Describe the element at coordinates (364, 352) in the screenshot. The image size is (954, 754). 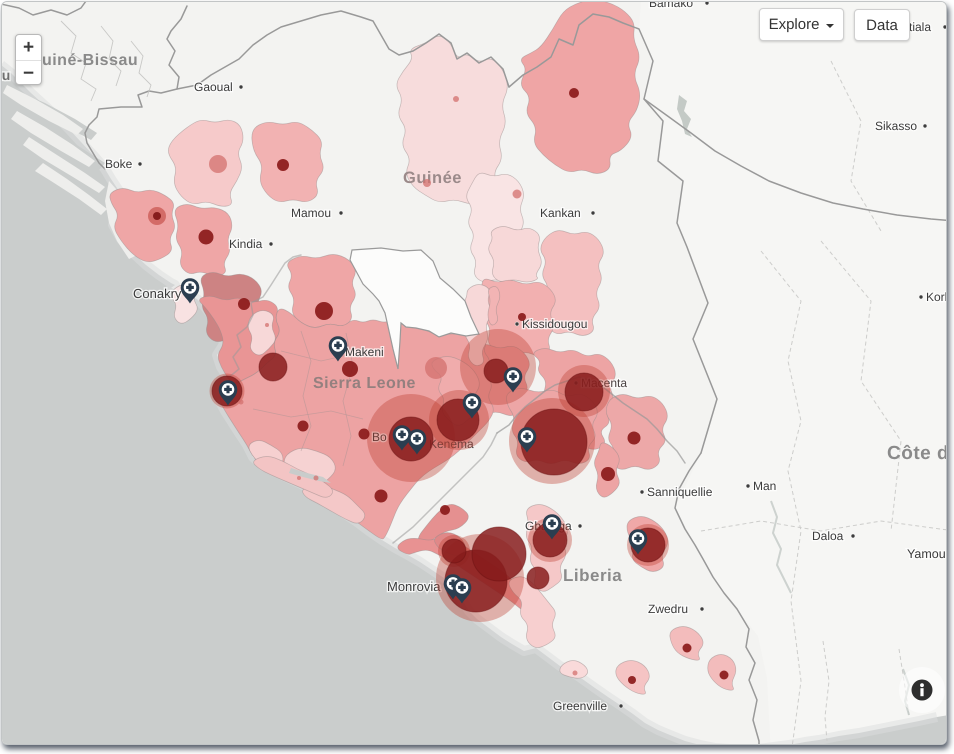
I see `svg-text: Makeni` at that location.